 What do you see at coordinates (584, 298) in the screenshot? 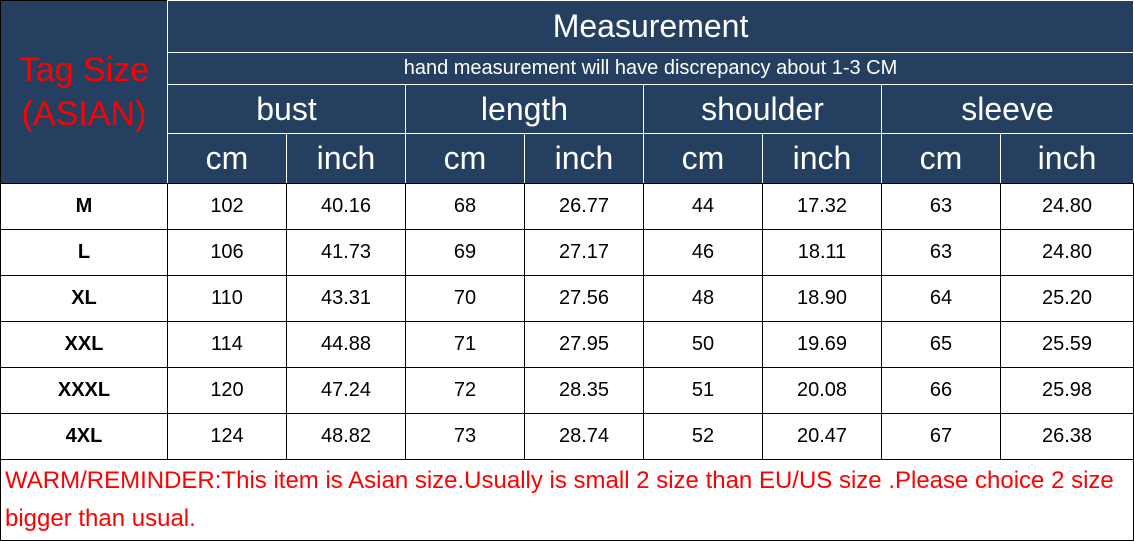
I see `value-cell: 27.56` at bounding box center [584, 298].